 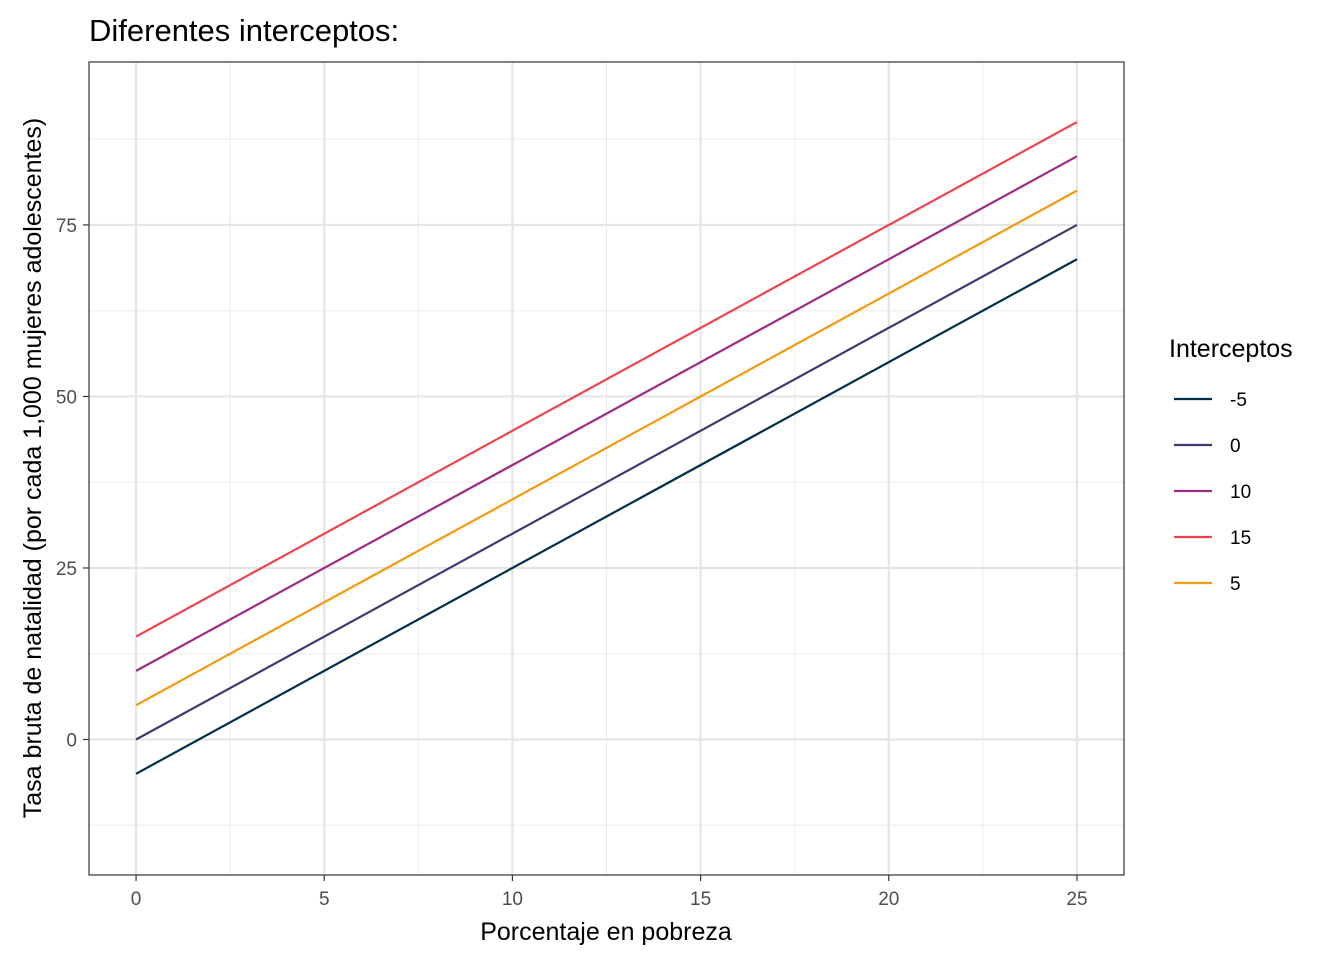 What do you see at coordinates (606, 932) in the screenshot?
I see `x-axis-title: Porcentaje en pobreza` at bounding box center [606, 932].